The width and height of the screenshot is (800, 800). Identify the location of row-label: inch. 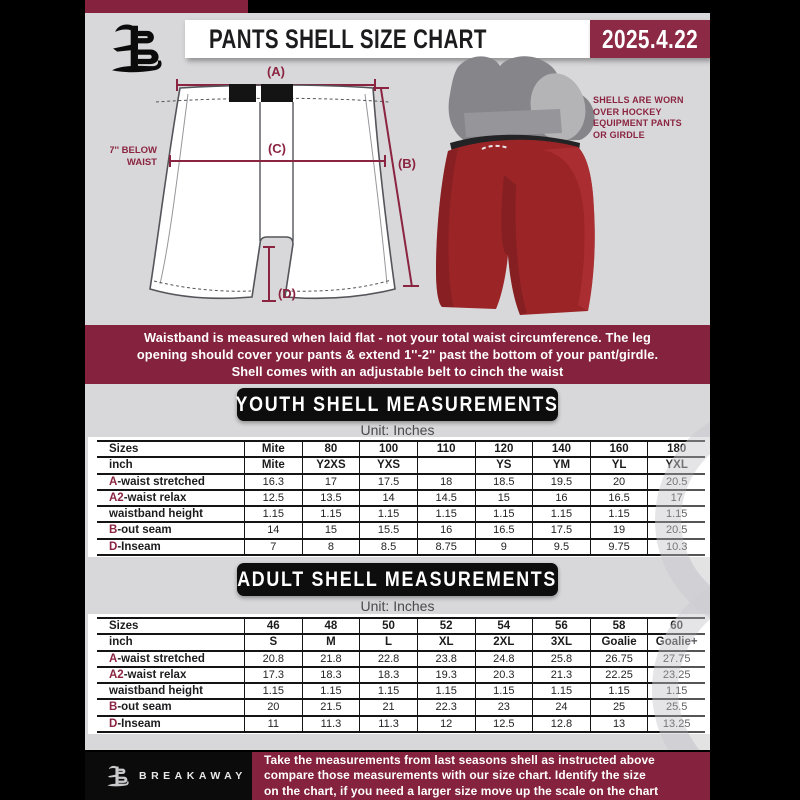
(121, 642).